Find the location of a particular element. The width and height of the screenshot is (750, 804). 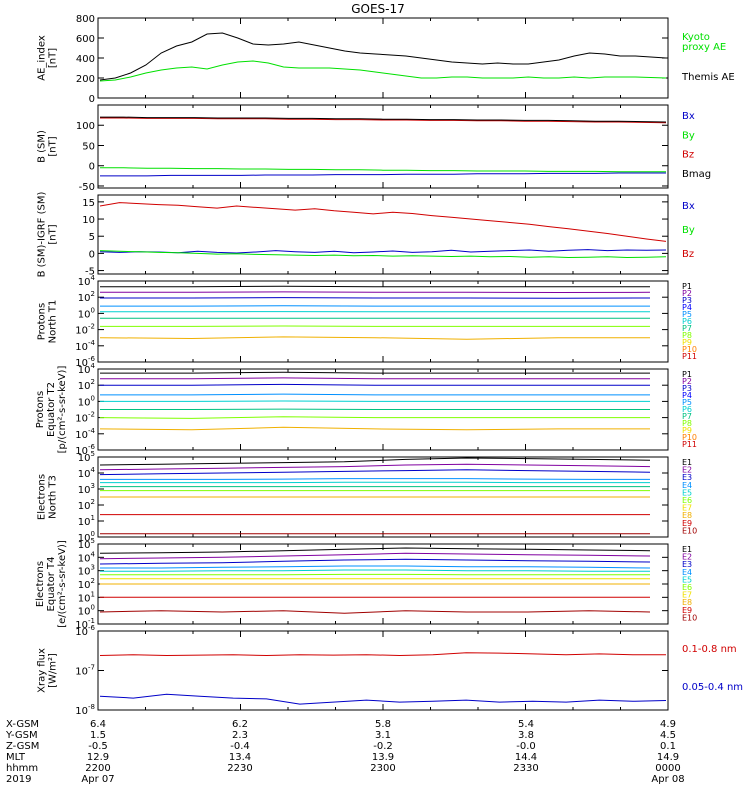

footer-value: -0.2 is located at coordinates (383, 746).